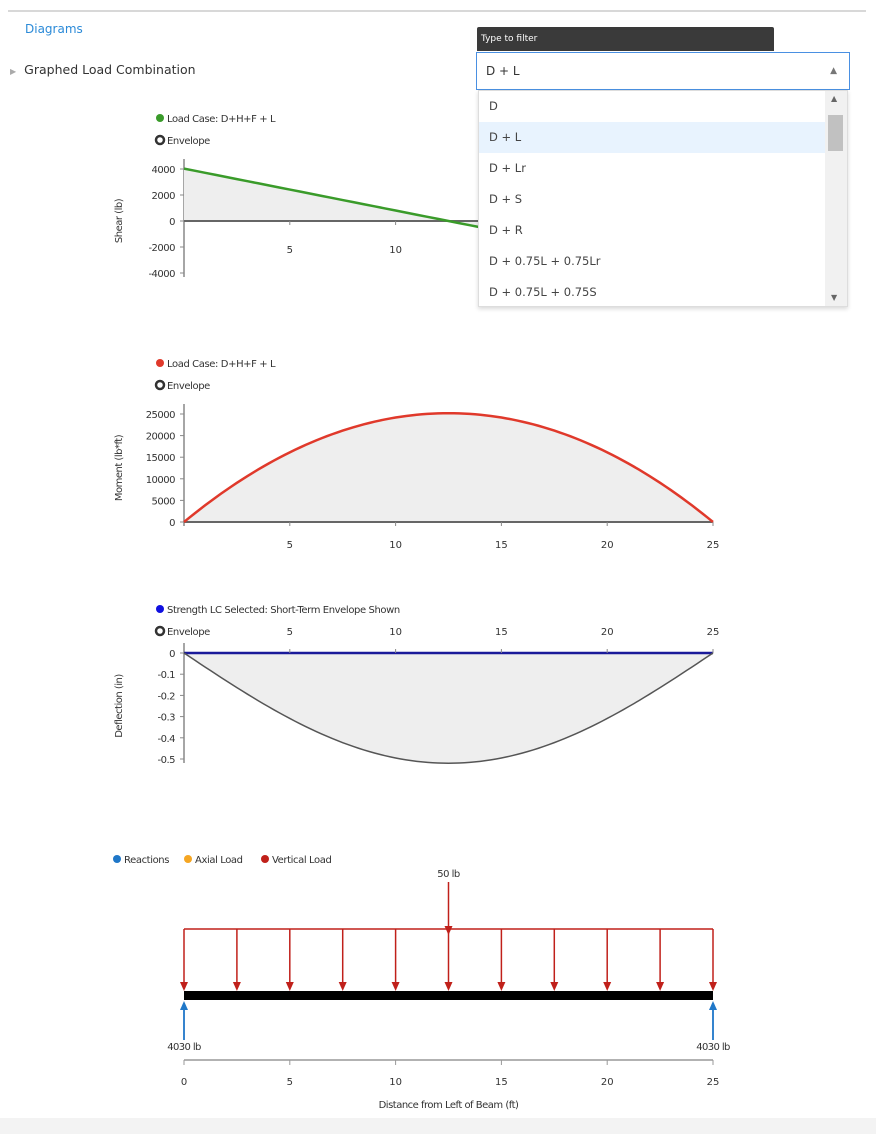 Image resolution: width=876 pixels, height=1134 pixels. I want to click on filter-tooltip: Type to filter, so click(625, 39).